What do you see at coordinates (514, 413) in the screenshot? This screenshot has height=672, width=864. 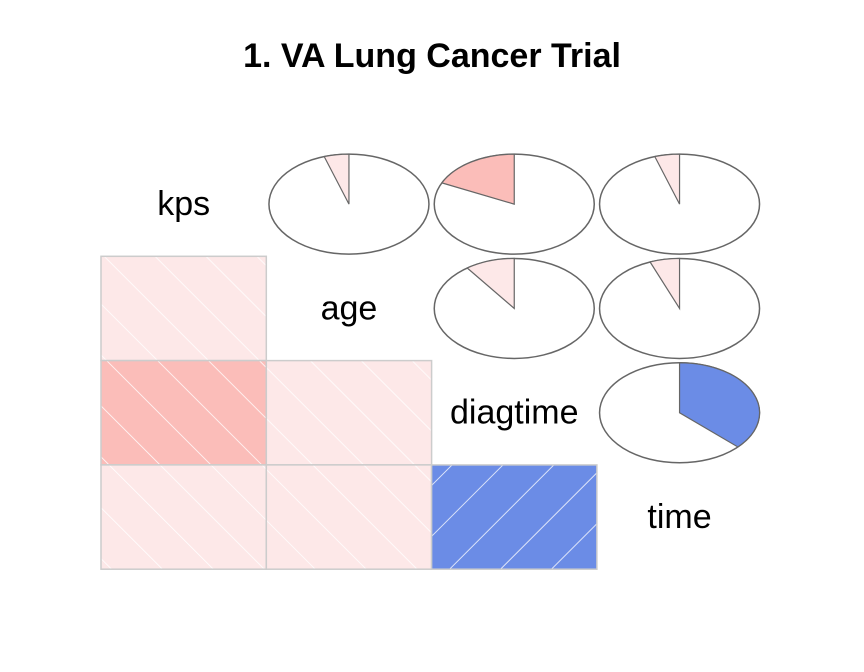 I see `variable-label: diagtime` at bounding box center [514, 413].